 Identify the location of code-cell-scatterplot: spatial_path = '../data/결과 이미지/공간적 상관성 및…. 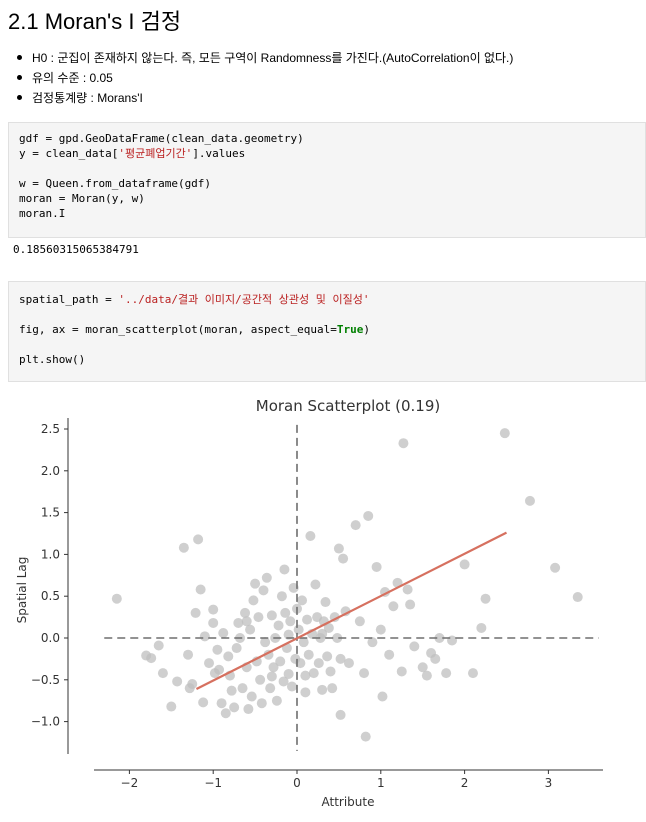
(327, 331).